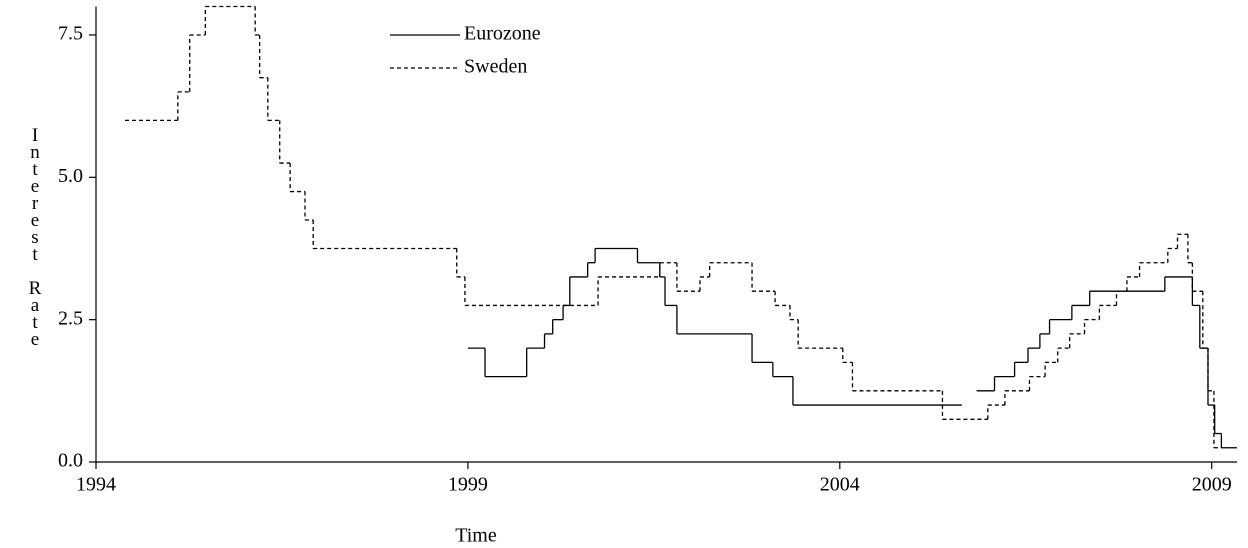 The height and width of the screenshot is (548, 1248). Describe the element at coordinates (70, 461) in the screenshot. I see `y-tick-label: 0.0` at that location.